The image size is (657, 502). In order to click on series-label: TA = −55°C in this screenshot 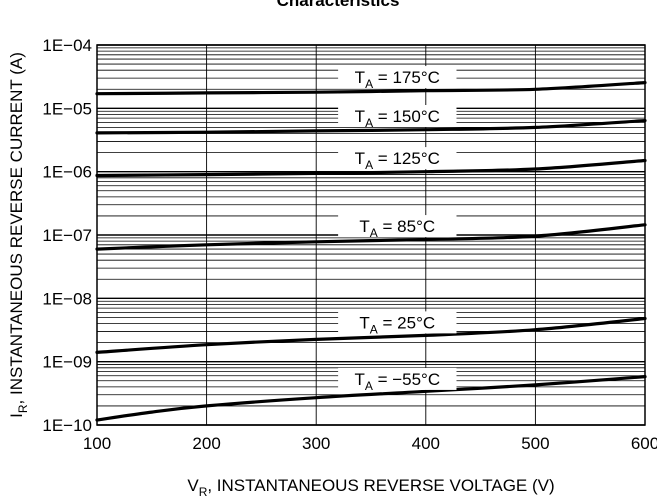, I will do `click(397, 381)`.